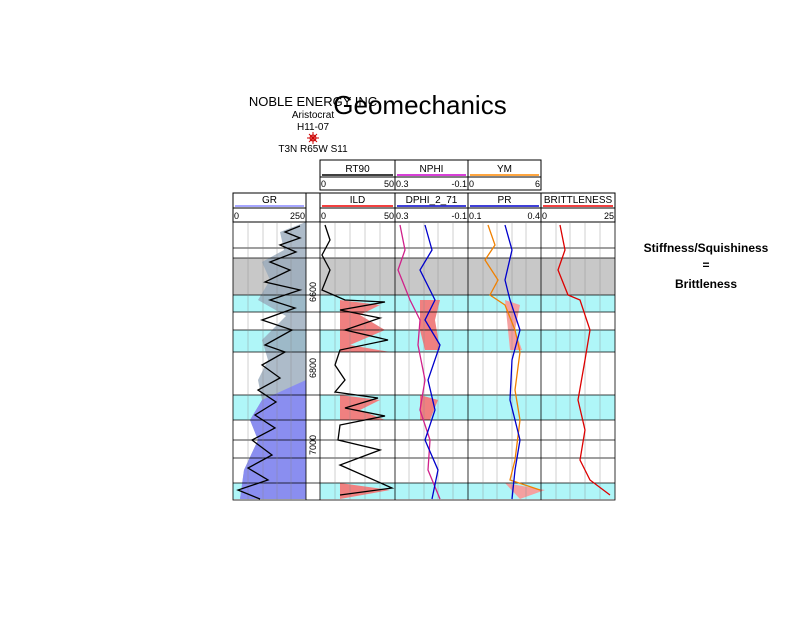 The image size is (792, 617). What do you see at coordinates (357, 169) in the screenshot?
I see `track-name: RT90` at bounding box center [357, 169].